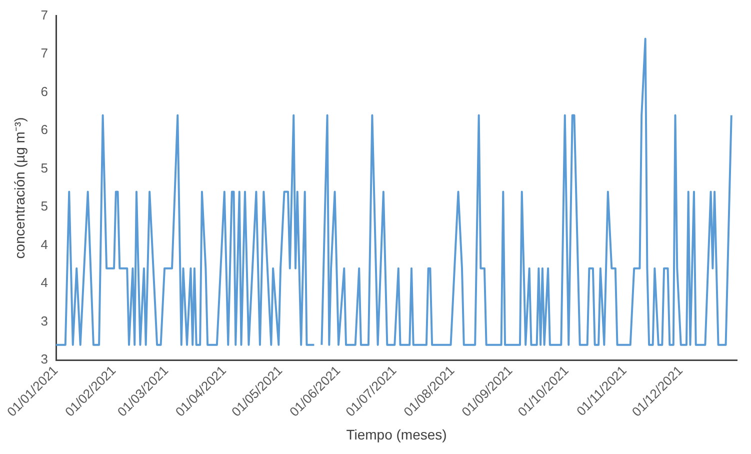 The height and width of the screenshot is (454, 751). I want to click on y-axis-title: concentración (µg m⁻³), so click(19, 188).